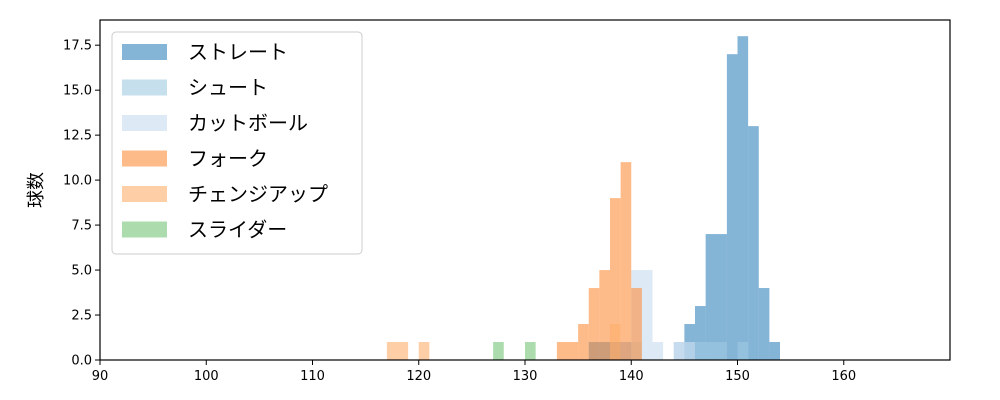 This screenshot has width=1000, height=400. I want to click on y-tick-label: 7.5, so click(81, 226).